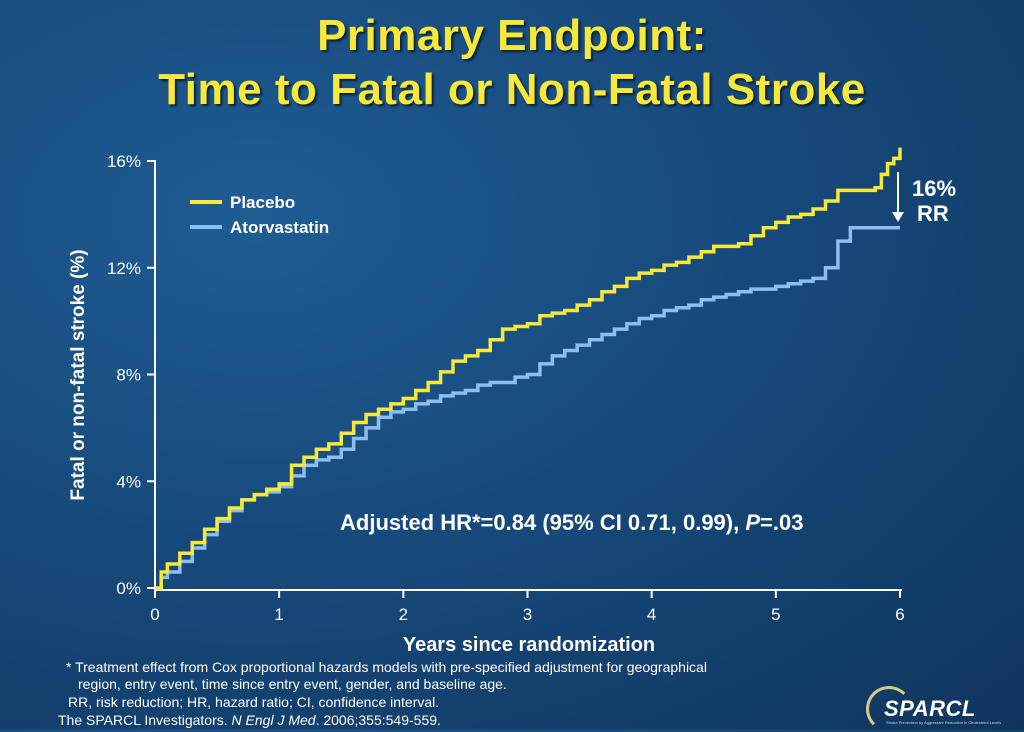 This screenshot has height=732, width=1024. What do you see at coordinates (889, 709) in the screenshot?
I see `logo-ring-icon` at bounding box center [889, 709].